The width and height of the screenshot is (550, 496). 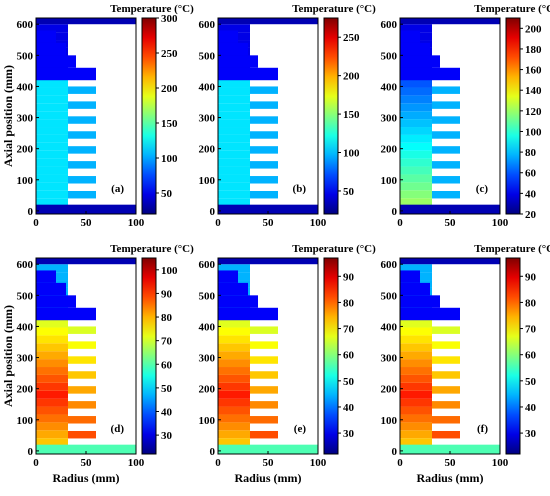 What do you see at coordinates (169, 54) in the screenshot?
I see `colorbar-tick-label: 250` at bounding box center [169, 54].